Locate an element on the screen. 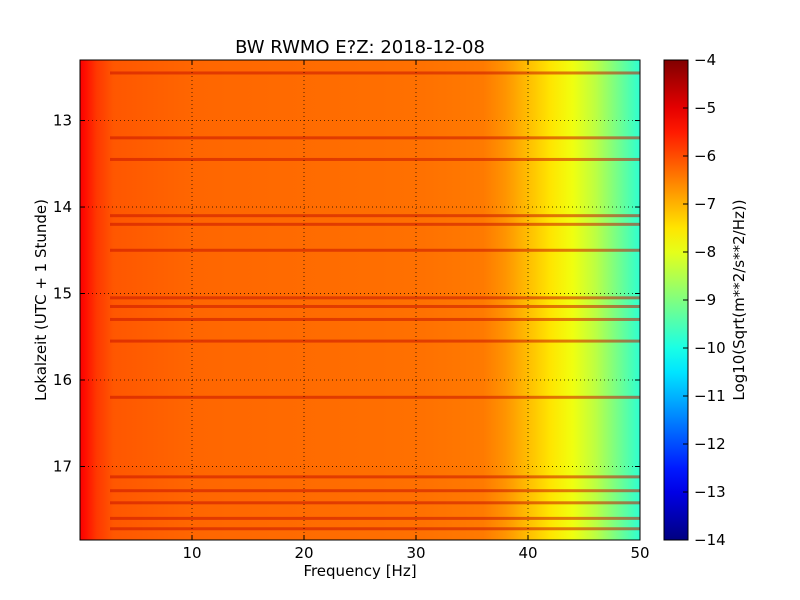  x-tick-label: 30 is located at coordinates (415, 553).